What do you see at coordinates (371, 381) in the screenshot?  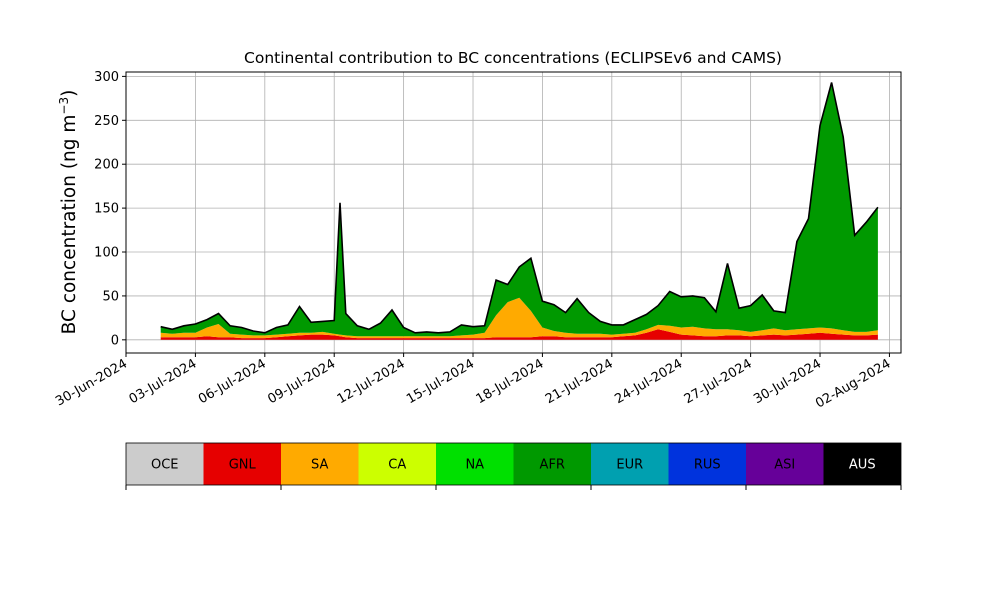 I see `x-tick-label: 12-Jul-2024` at bounding box center [371, 381].